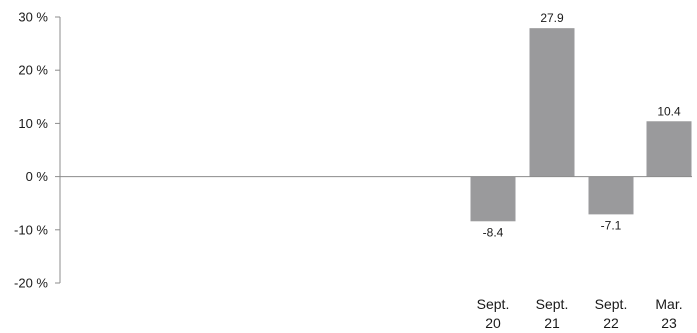 This screenshot has height=333, width=697. What do you see at coordinates (493, 232) in the screenshot?
I see `data-label: -8.4` at bounding box center [493, 232].